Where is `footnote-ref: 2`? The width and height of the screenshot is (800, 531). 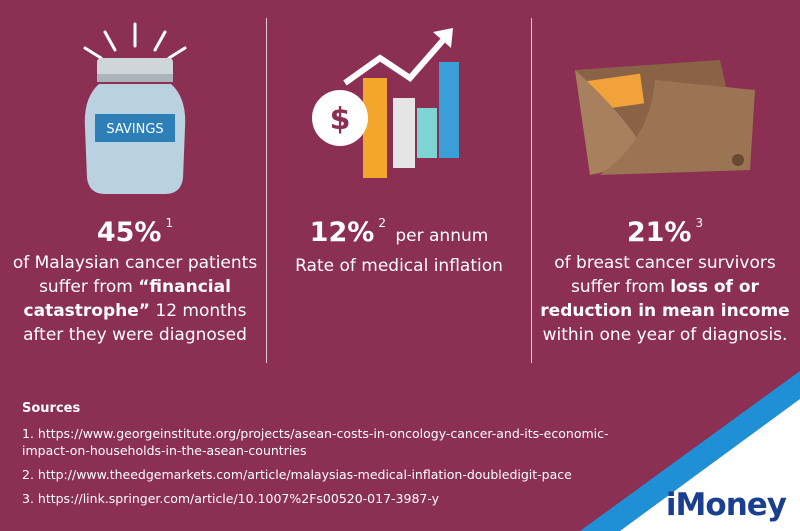
footnote-ref: 2 is located at coordinates (382, 223).